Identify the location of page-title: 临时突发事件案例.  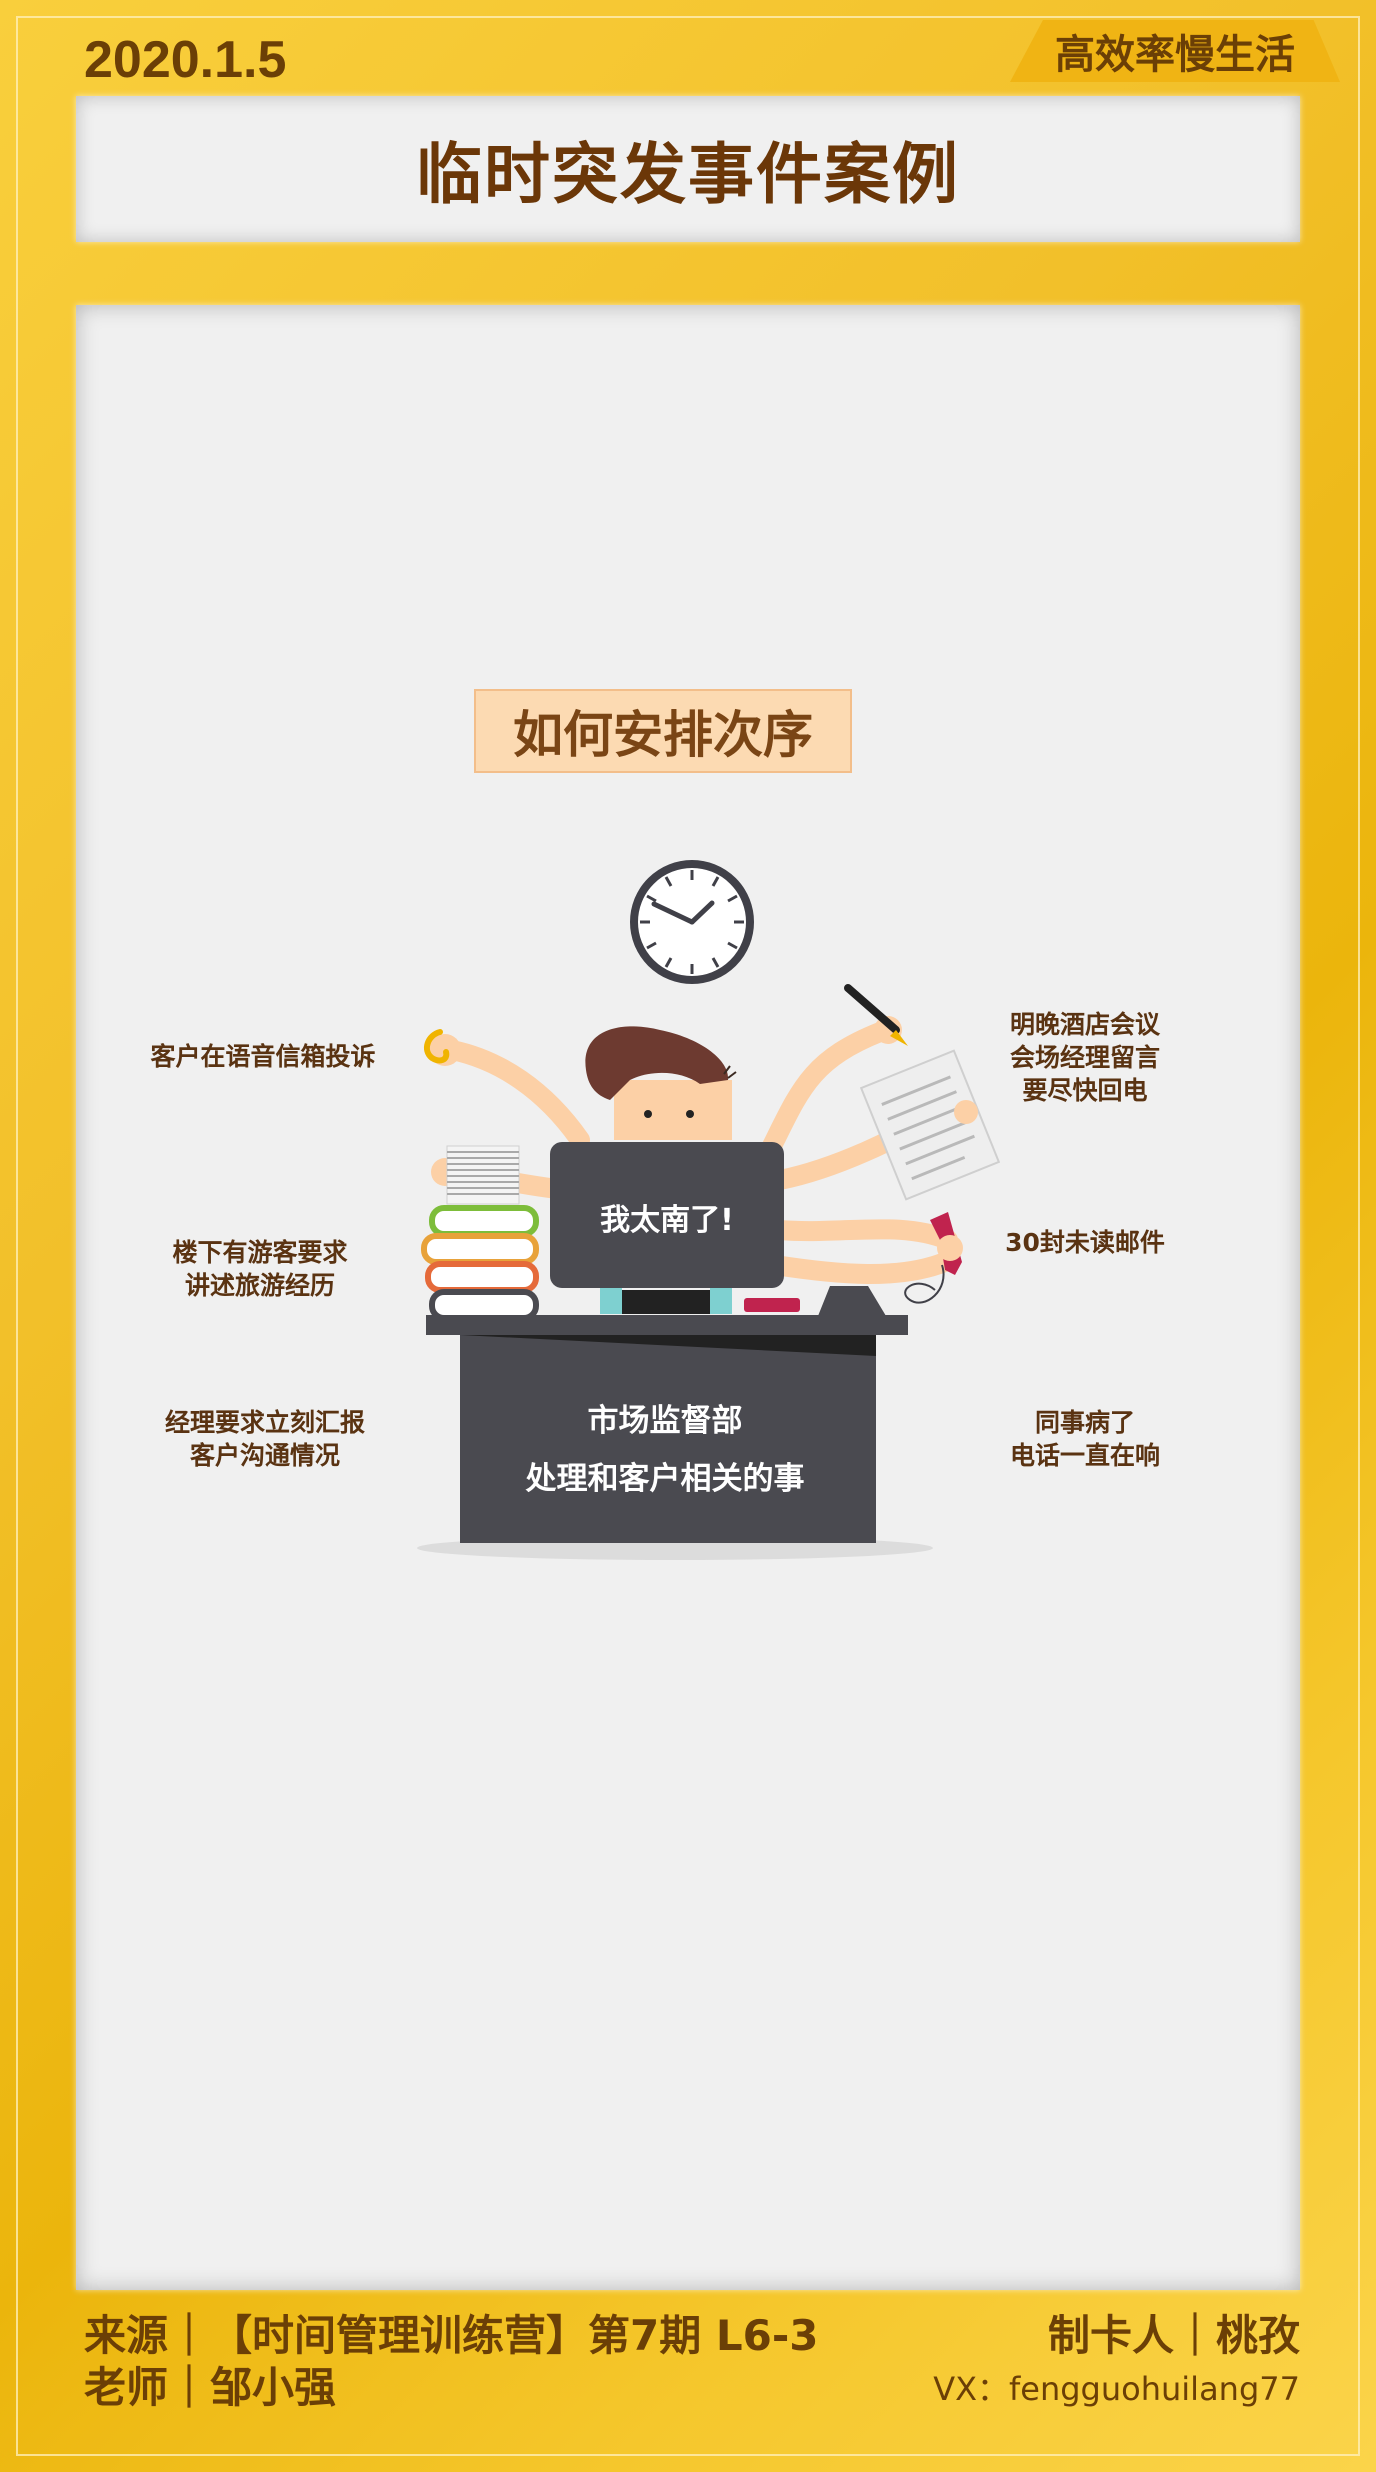
(688, 174).